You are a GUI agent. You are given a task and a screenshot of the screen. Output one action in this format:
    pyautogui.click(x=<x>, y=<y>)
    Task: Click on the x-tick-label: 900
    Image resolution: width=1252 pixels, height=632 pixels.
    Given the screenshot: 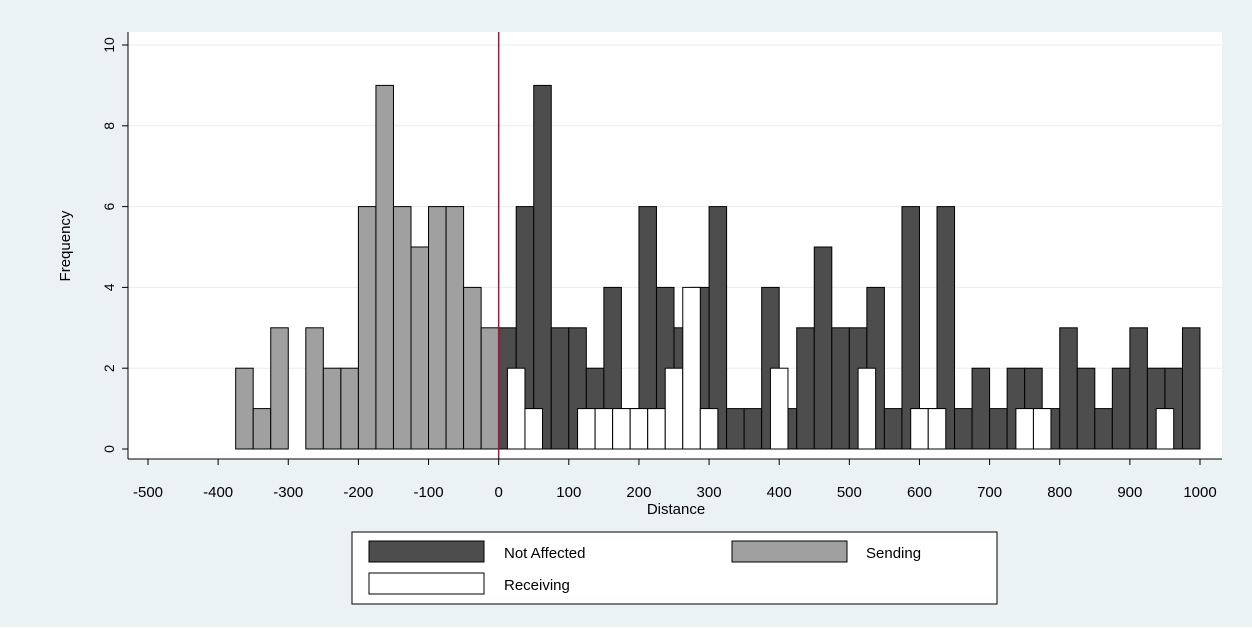 What is the action you would take?
    pyautogui.click(x=1129, y=492)
    